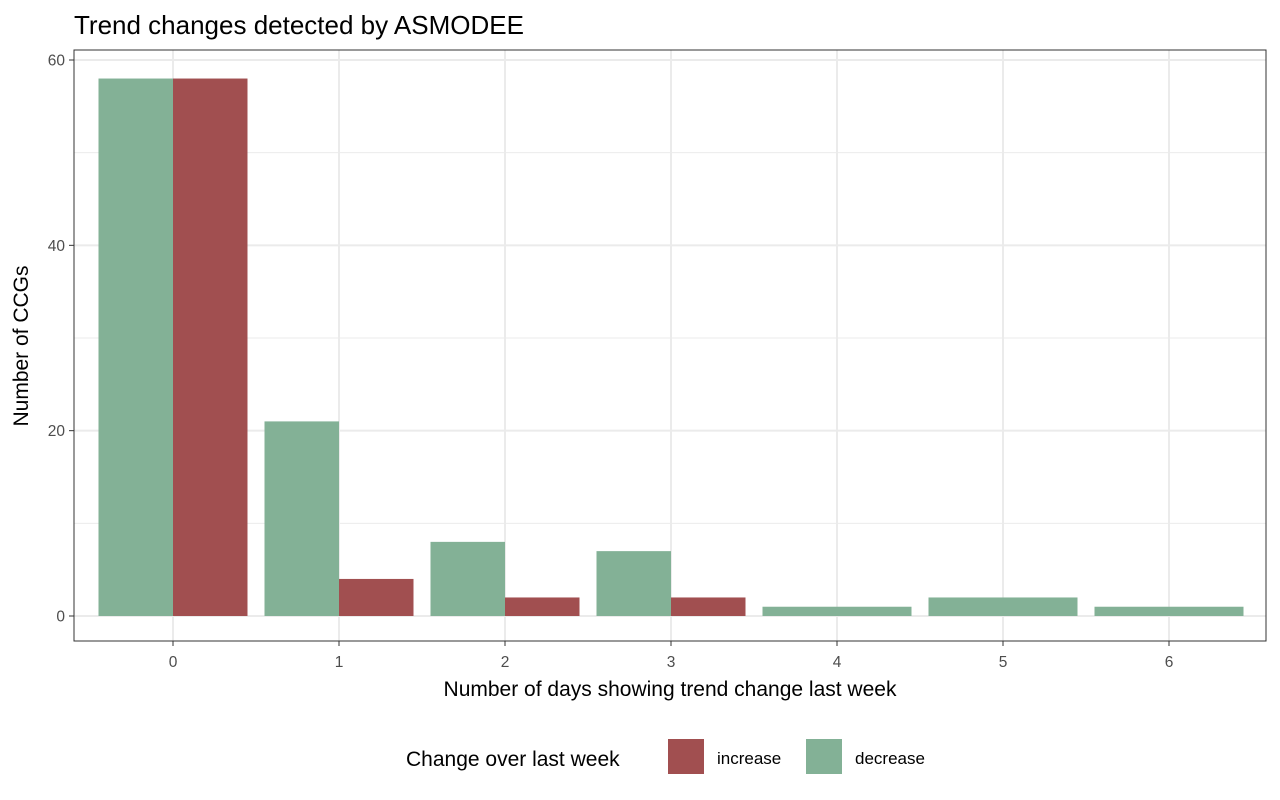 This screenshot has height=800, width=1280. Describe the element at coordinates (57, 246) in the screenshot. I see `y-tick-label: 40` at that location.